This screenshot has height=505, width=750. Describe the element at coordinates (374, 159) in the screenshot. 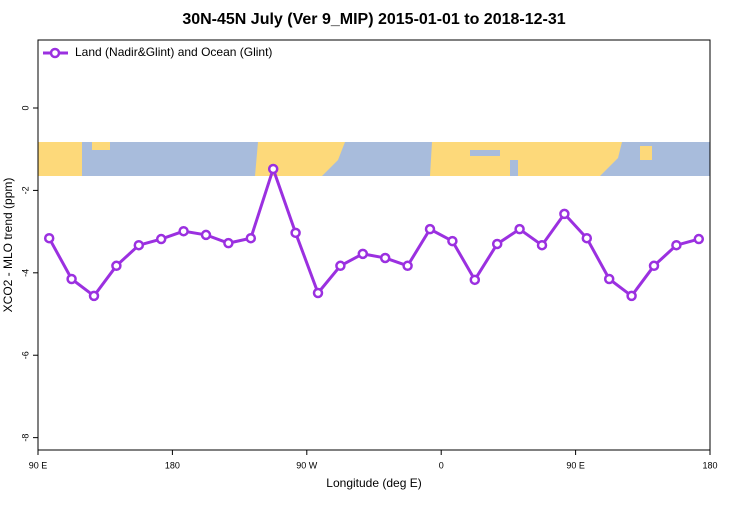

I see `map-strip` at that location.